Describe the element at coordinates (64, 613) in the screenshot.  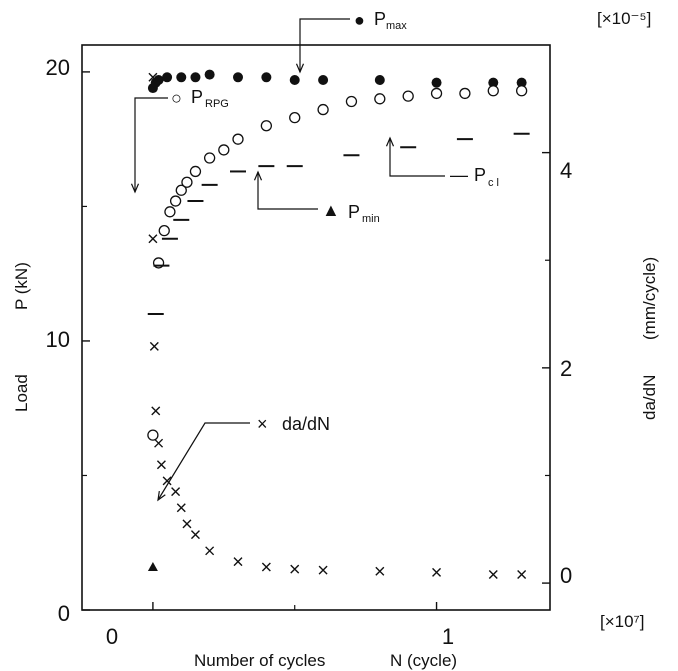
I see `y-left-tick-label: 0` at that location.